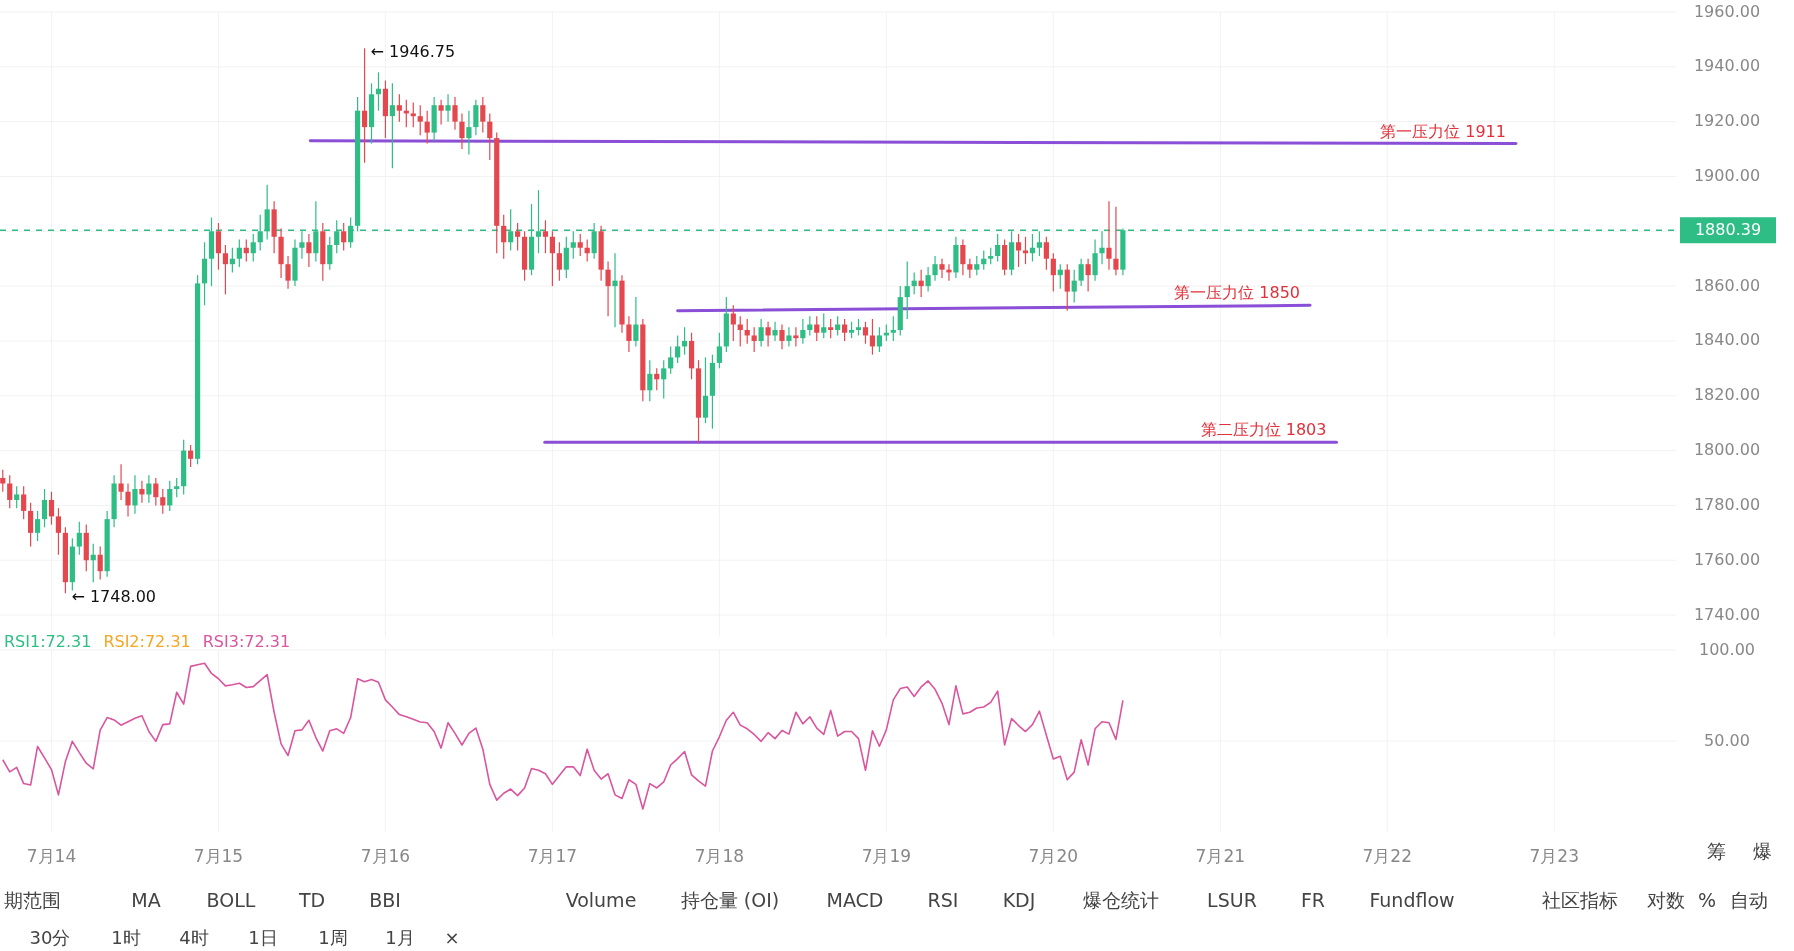  What do you see at coordinates (194, 937) in the screenshot?
I see `text: 4时` at bounding box center [194, 937].